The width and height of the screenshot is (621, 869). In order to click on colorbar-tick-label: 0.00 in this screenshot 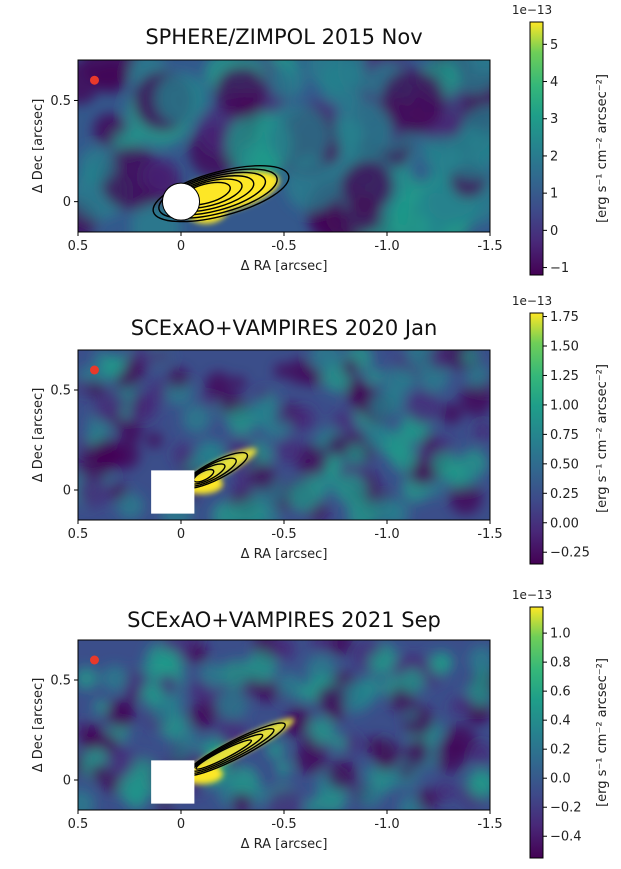, I will do `click(564, 523)`.